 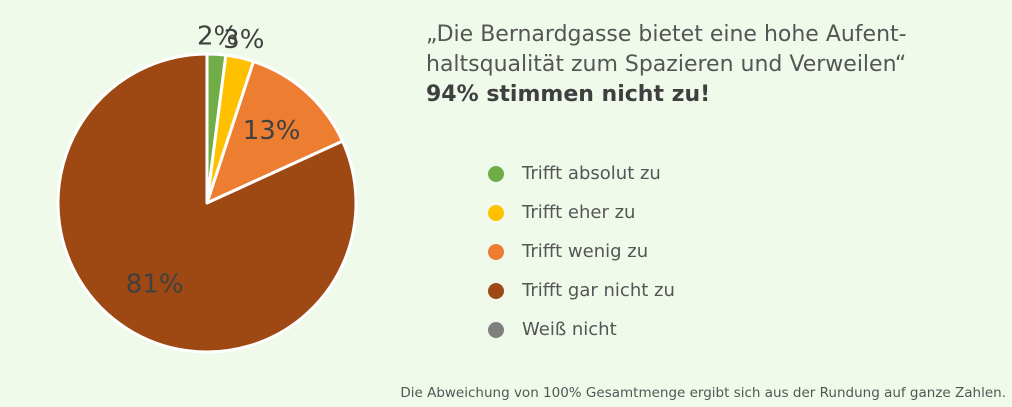 I want to click on legend-label-trifft-absolut-zu: Trifft absolut zu, so click(x=591, y=173).